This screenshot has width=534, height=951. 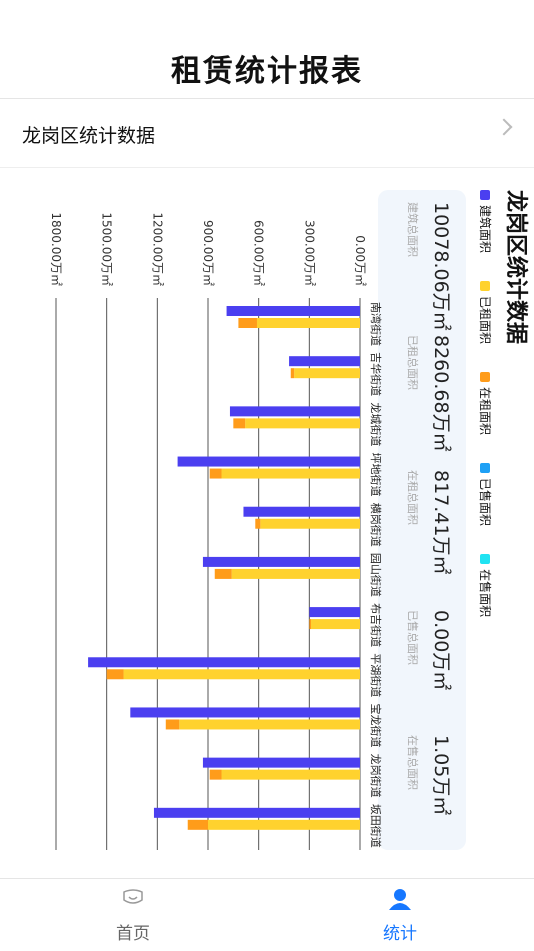 I want to click on legend-item: 在租面积, so click(x=485, y=403).